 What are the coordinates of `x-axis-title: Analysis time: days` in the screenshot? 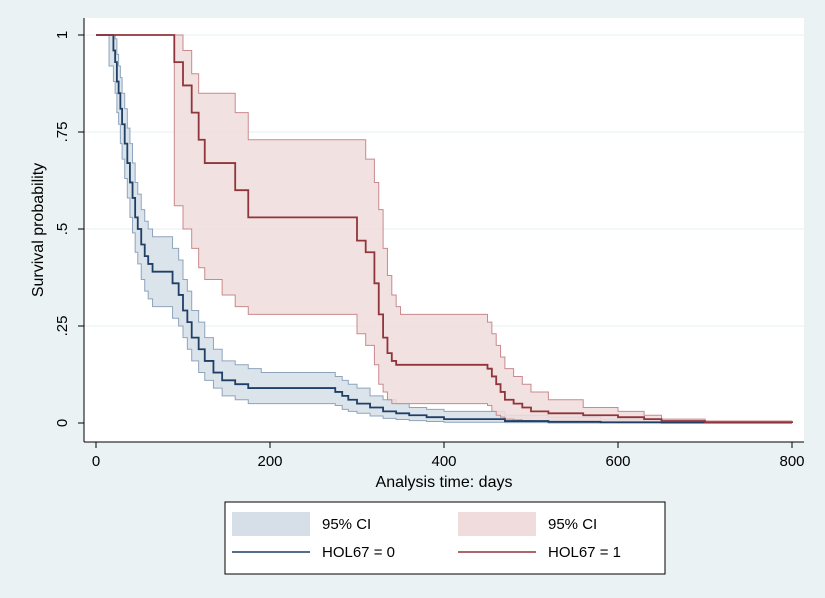 It's located at (444, 482).